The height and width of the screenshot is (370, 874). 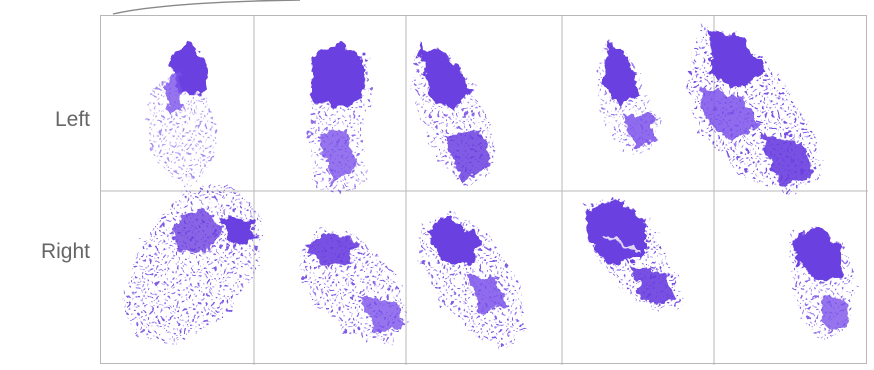 What do you see at coordinates (65, 251) in the screenshot?
I see `row-label-right: Right` at bounding box center [65, 251].